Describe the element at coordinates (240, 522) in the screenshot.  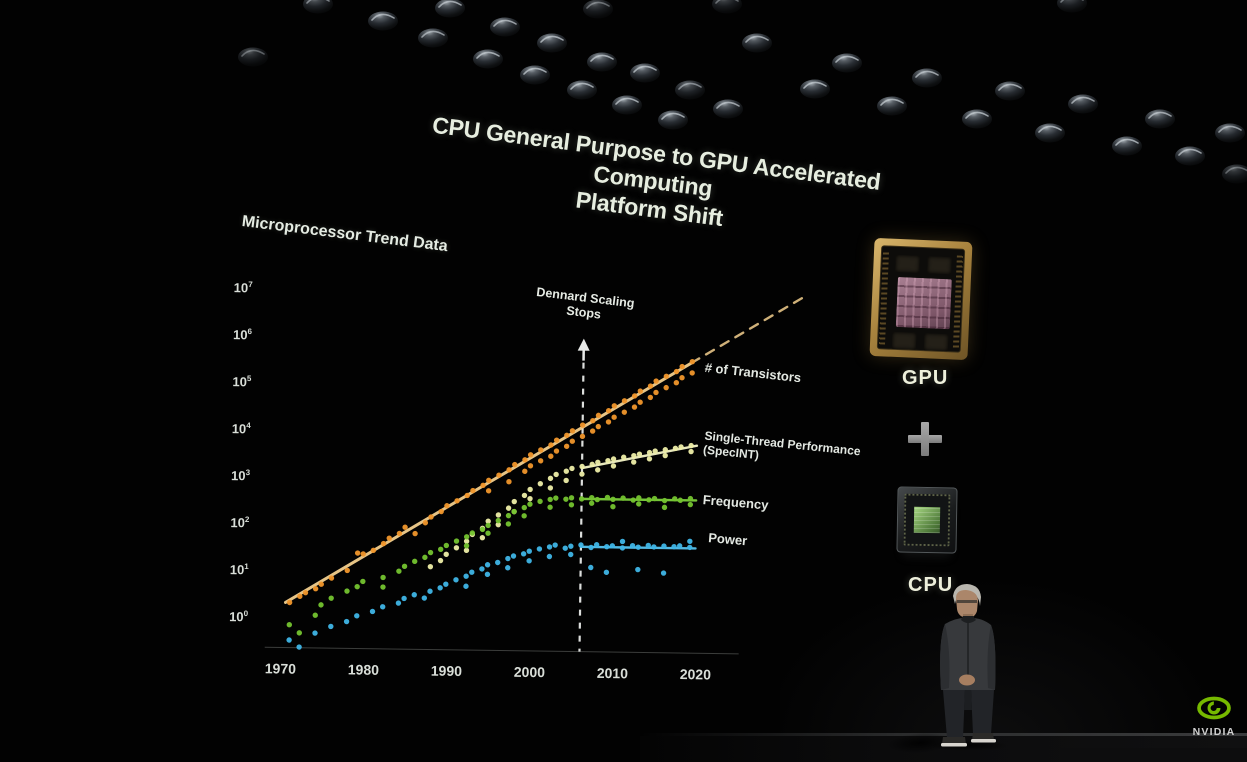
I see `y-tick-label: 10²` at that location.